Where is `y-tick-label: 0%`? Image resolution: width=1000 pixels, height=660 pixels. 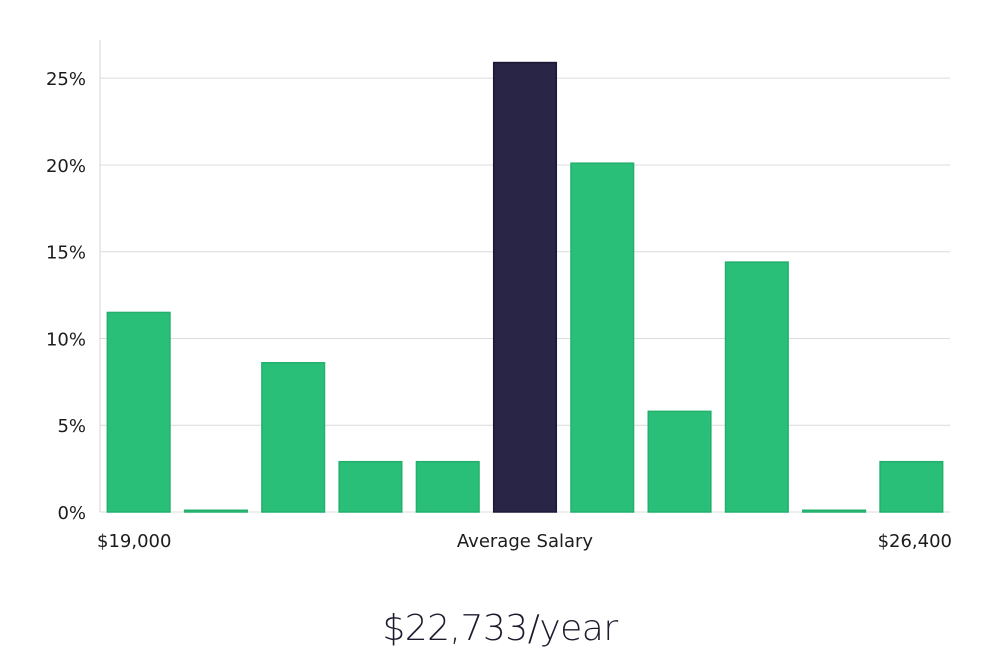
y-tick-label: 0% is located at coordinates (71, 513).